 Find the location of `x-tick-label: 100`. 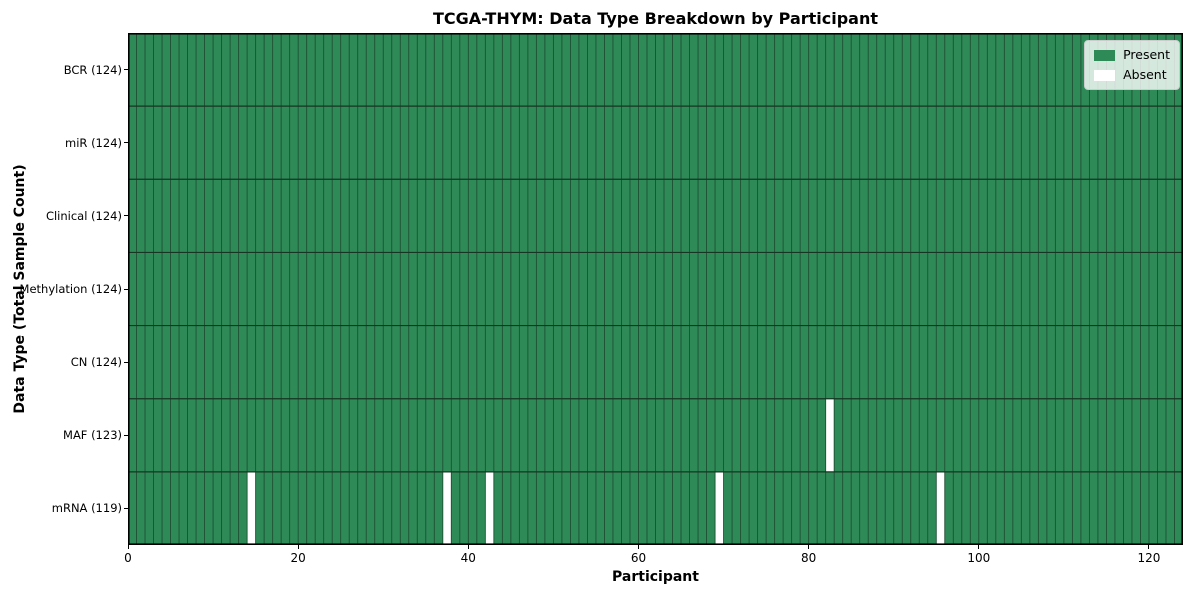

x-tick-label: 100 is located at coordinates (979, 558).